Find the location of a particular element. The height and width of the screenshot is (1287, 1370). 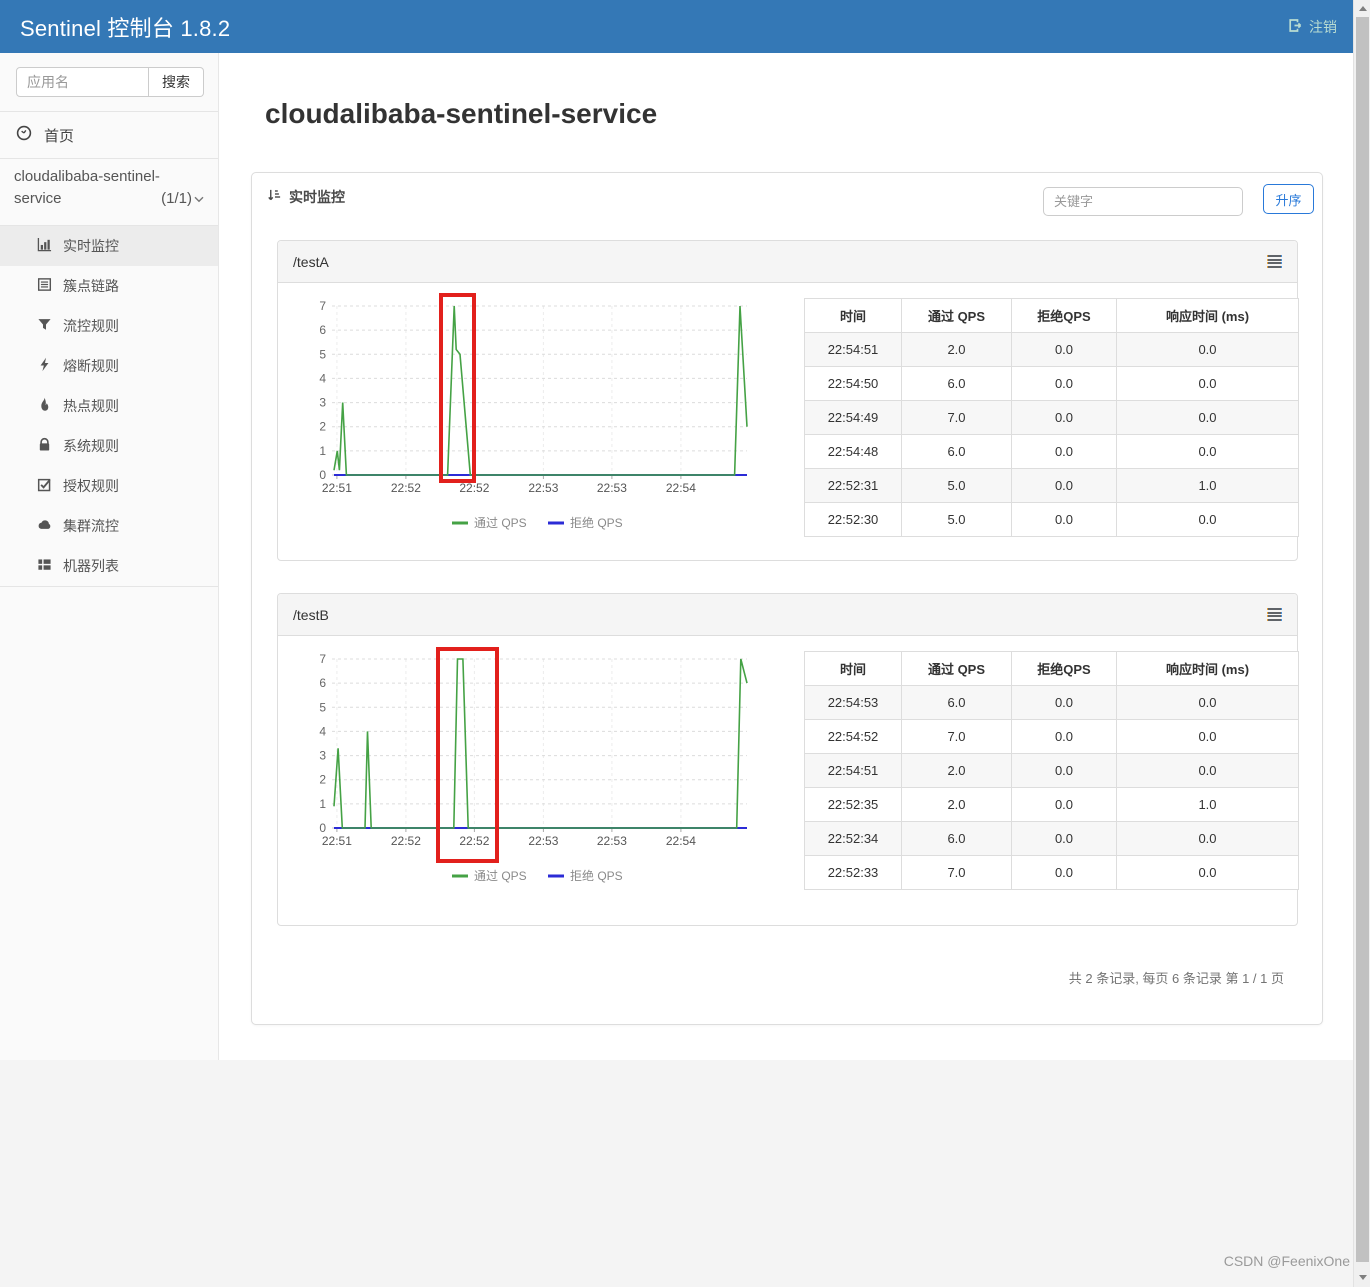

sidebar-item-degrade-rules: 熔断规则 is located at coordinates (109, 366).